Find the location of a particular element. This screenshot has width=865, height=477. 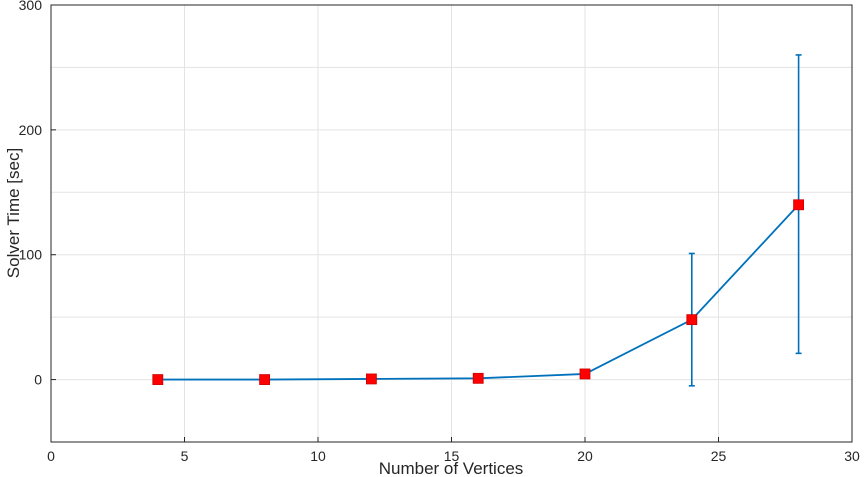

x-tick-label: 20 is located at coordinates (585, 456).